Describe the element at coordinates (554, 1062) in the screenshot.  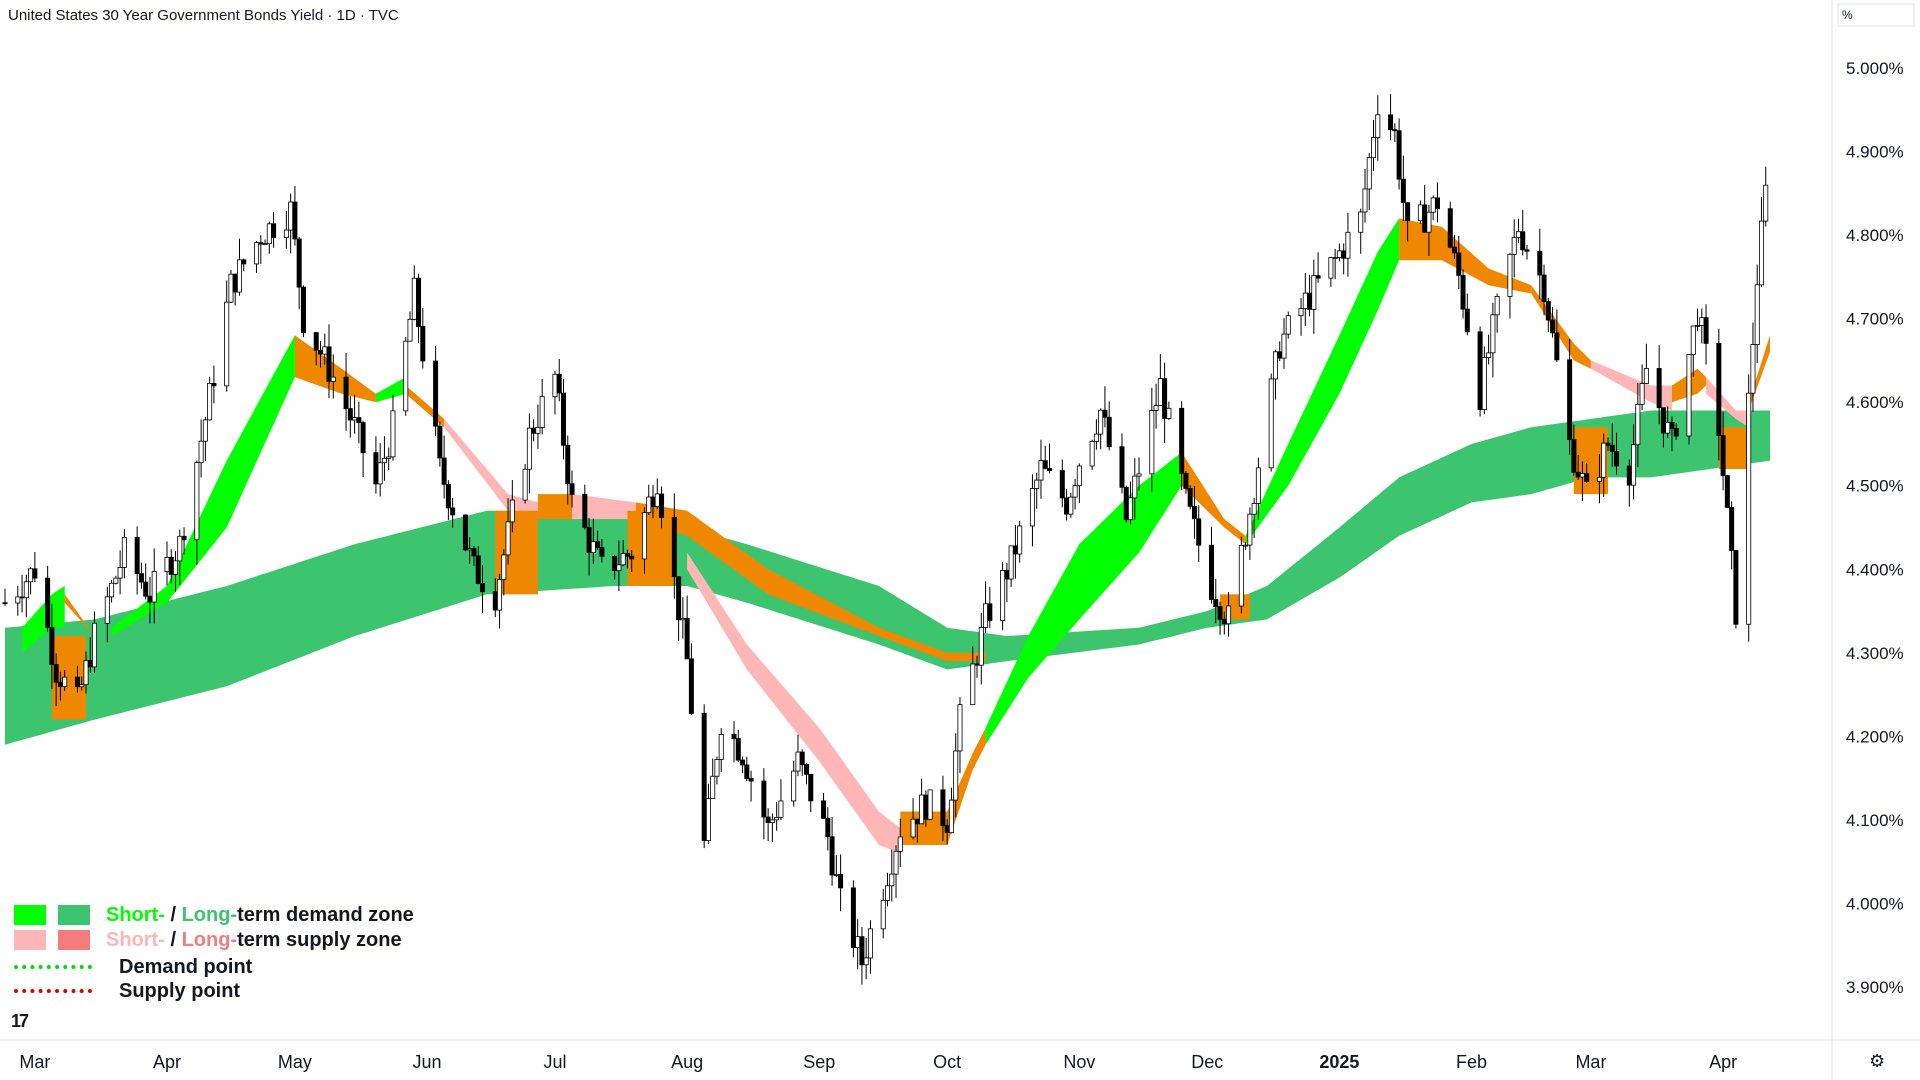
I see `x-tick-label: Jul` at that location.